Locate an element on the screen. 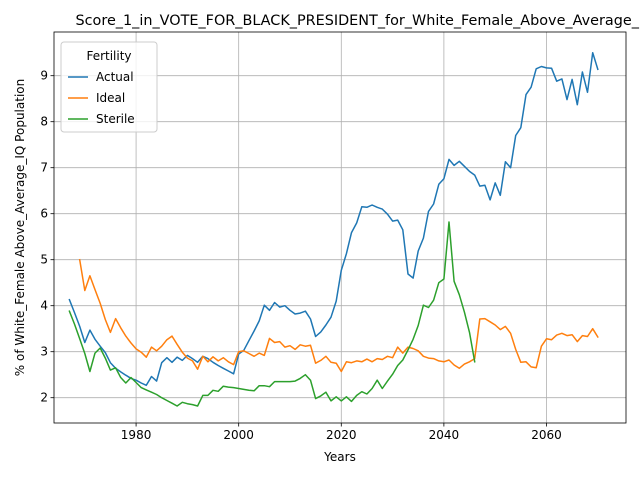 The width and height of the screenshot is (640, 480). legend-label-sterile: Sterile is located at coordinates (115, 119).